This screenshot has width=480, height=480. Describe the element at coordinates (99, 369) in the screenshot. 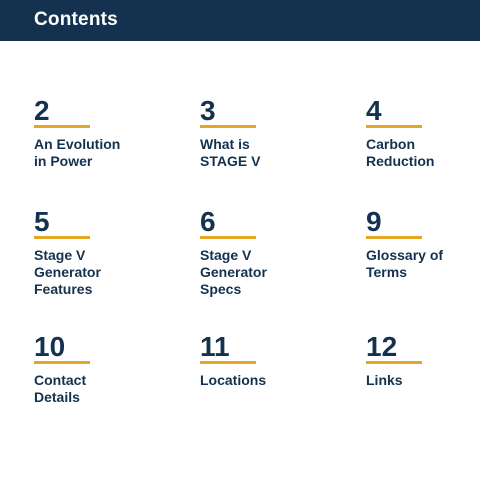

I see `contents-item: 10 Contact Details` at that location.